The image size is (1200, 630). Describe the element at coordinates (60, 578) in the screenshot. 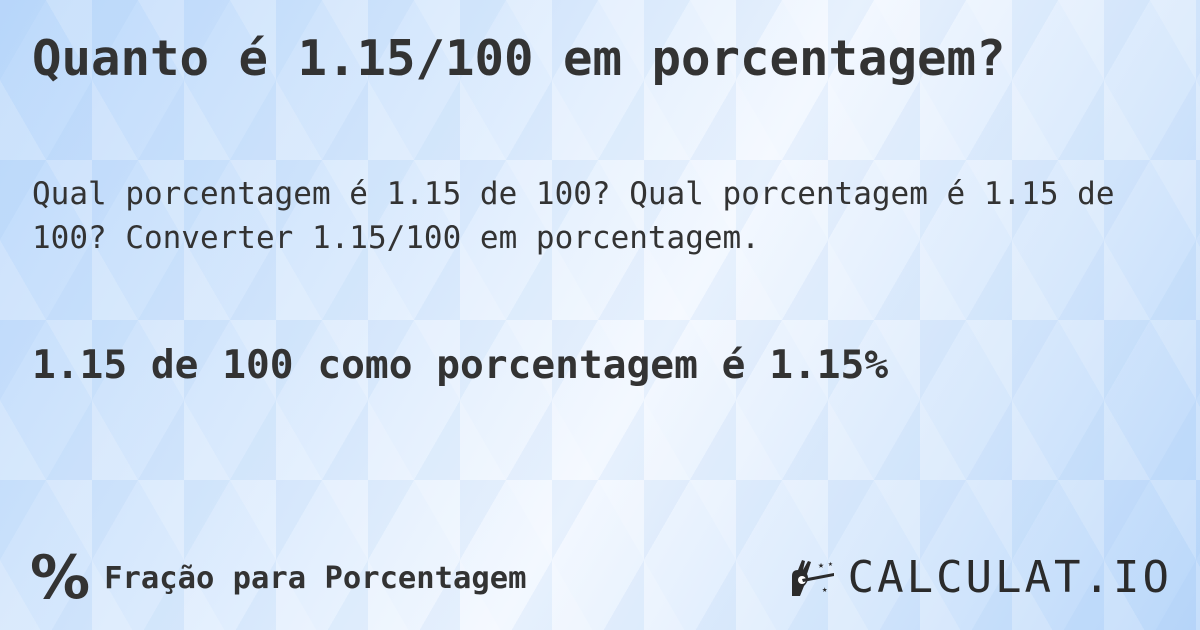

I see `percent-icon: %` at that location.